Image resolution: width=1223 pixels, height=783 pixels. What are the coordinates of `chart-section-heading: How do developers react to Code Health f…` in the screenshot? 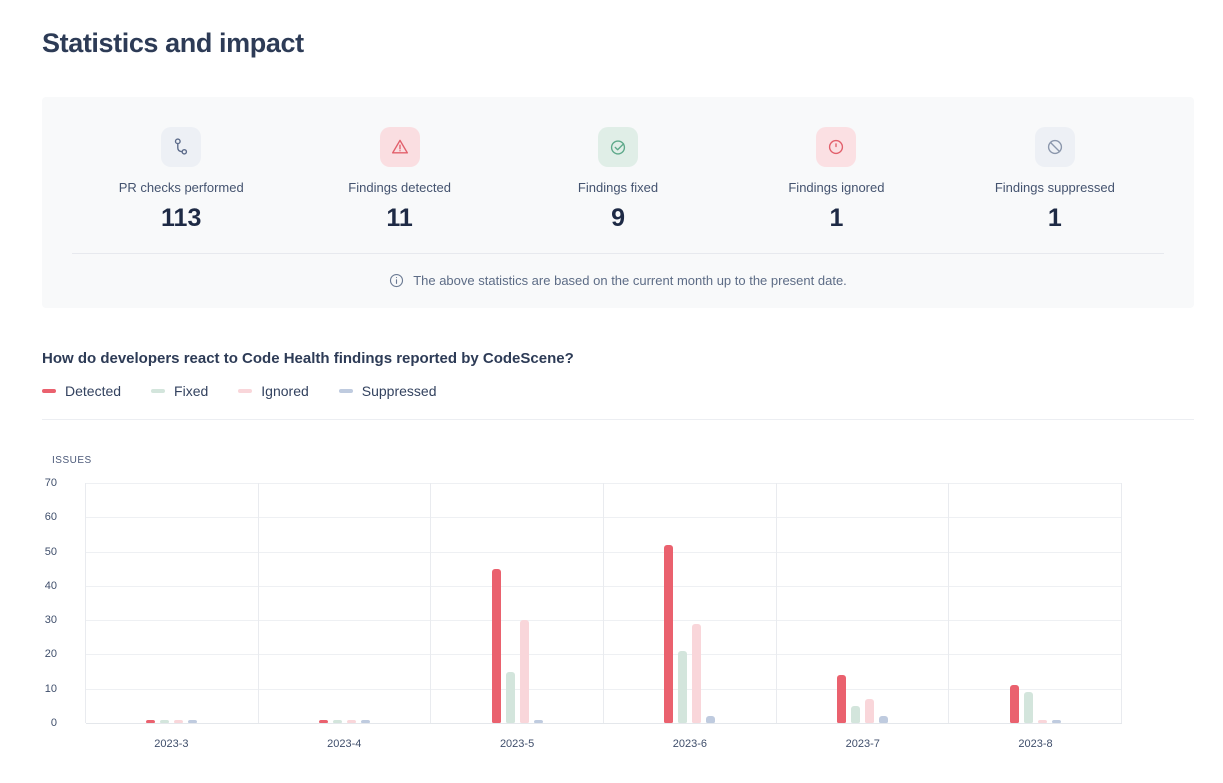 It's located at (308, 358).